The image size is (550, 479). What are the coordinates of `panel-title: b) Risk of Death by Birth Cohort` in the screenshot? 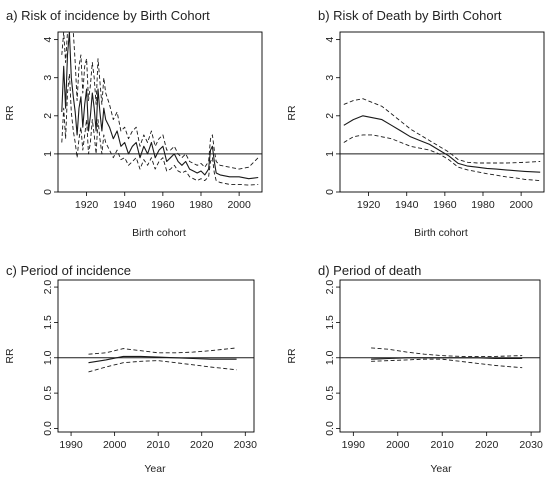 It's located at (410, 15).